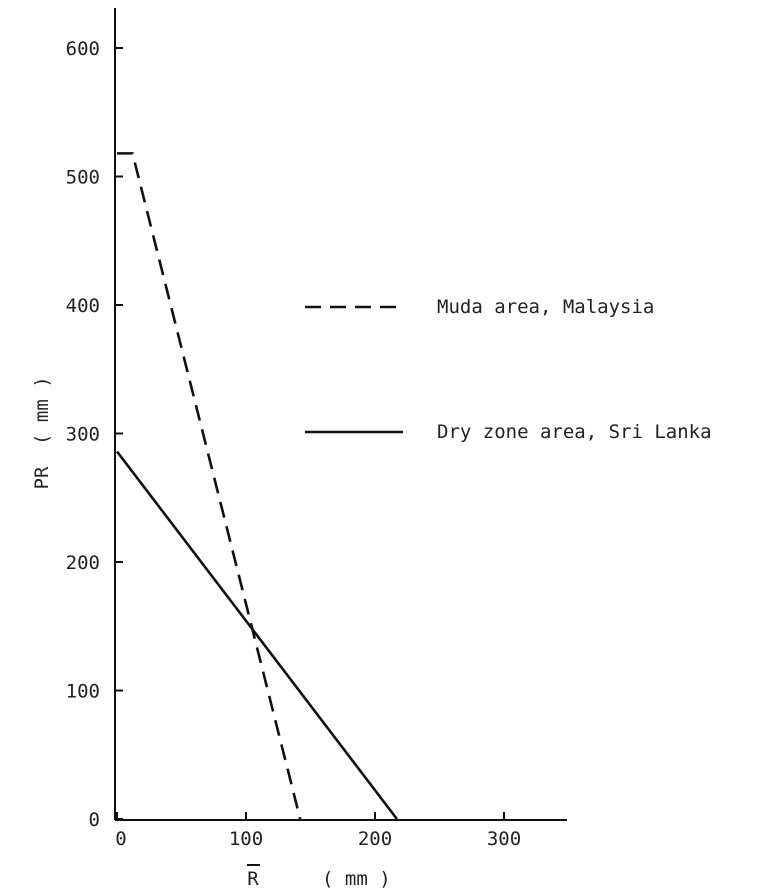  Describe the element at coordinates (42, 477) in the screenshot. I see `y-axis-label: PR` at that location.